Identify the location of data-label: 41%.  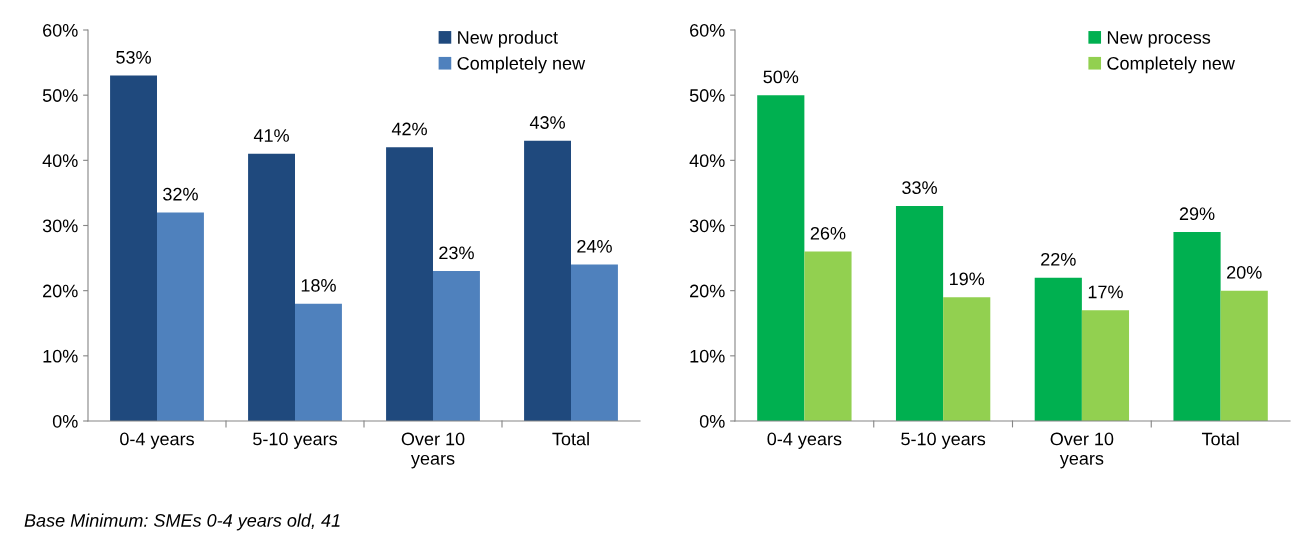
(271, 135).